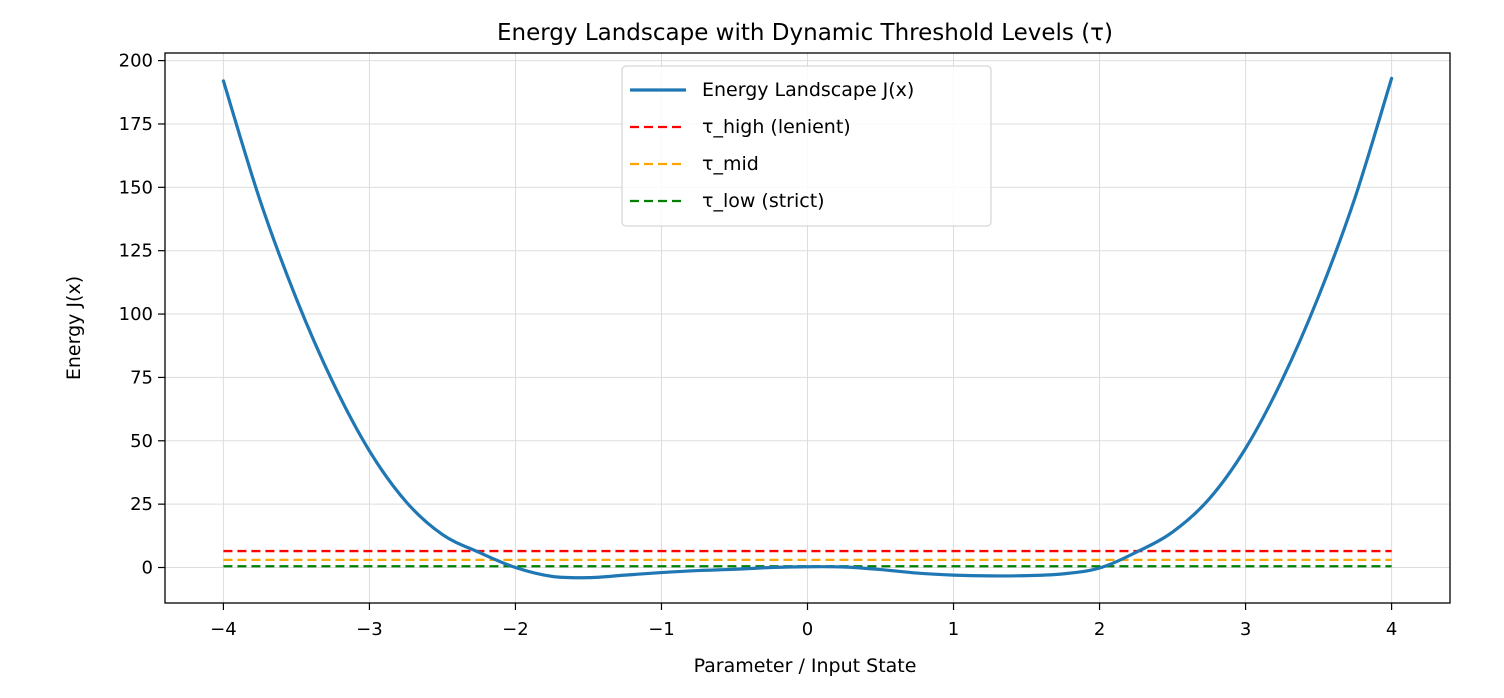 The width and height of the screenshot is (1504, 698). I want to click on x-tick-label: −2, so click(515, 629).